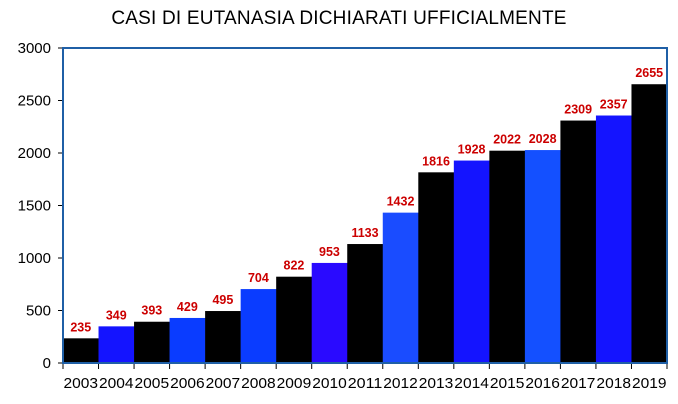  Describe the element at coordinates (400, 383) in the screenshot. I see `x-tick-label: 2012` at that location.